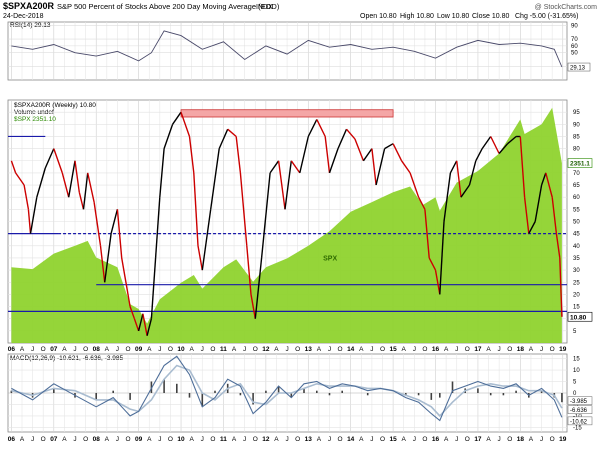 This screenshot has height=450, width=600. Describe the element at coordinates (577, 428) in the screenshot. I see `macd-tick-label: -15` at that location.